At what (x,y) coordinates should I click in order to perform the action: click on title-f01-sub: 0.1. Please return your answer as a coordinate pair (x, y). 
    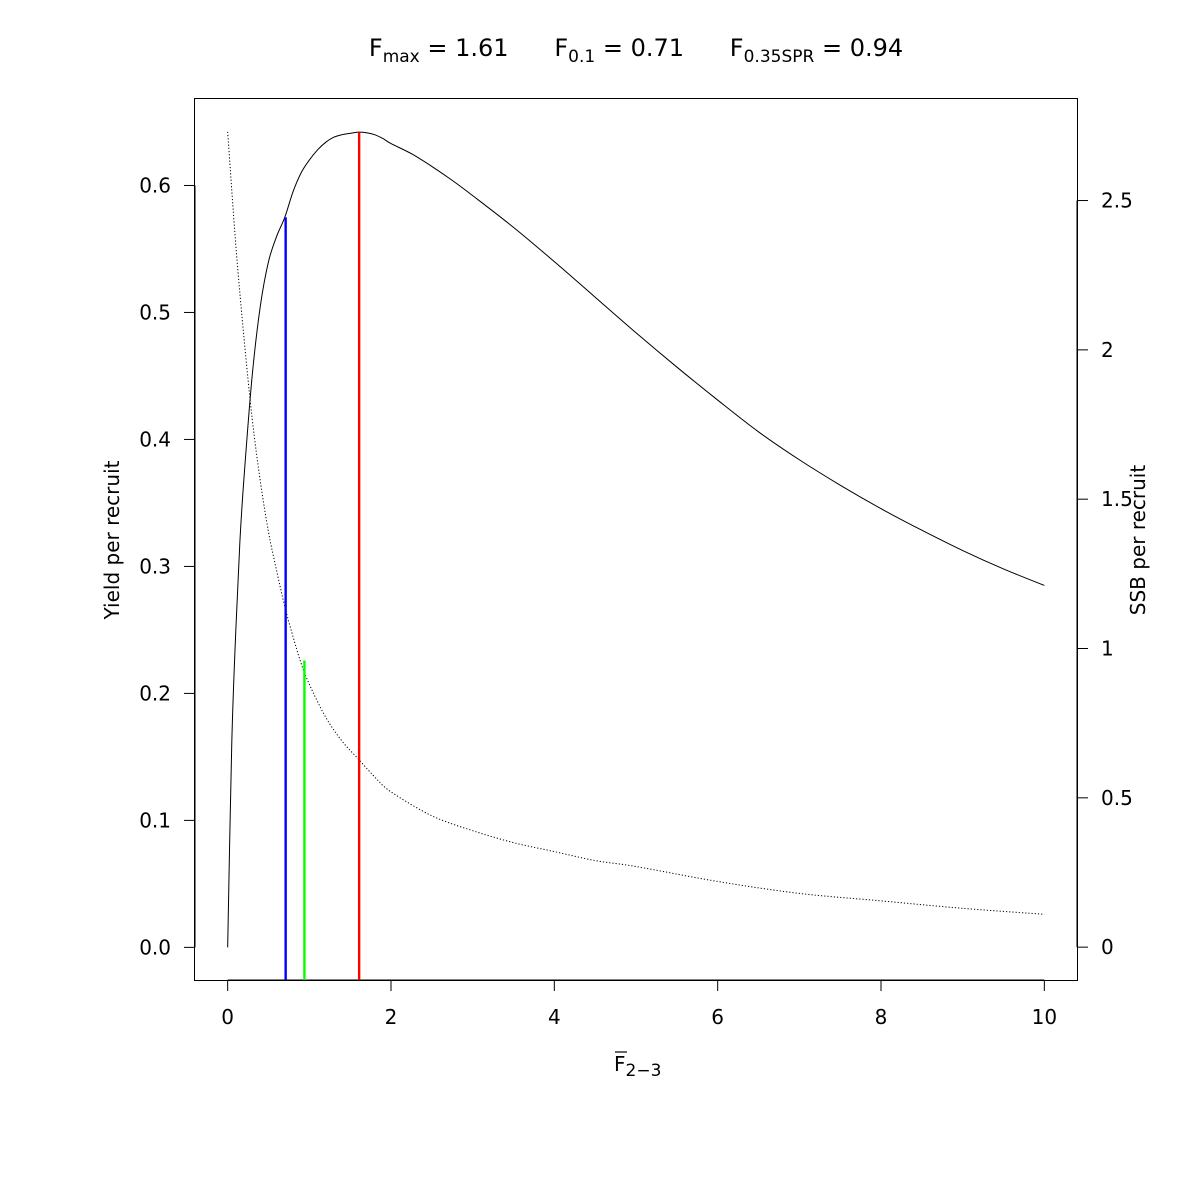
    Looking at the image, I should click on (581, 57).